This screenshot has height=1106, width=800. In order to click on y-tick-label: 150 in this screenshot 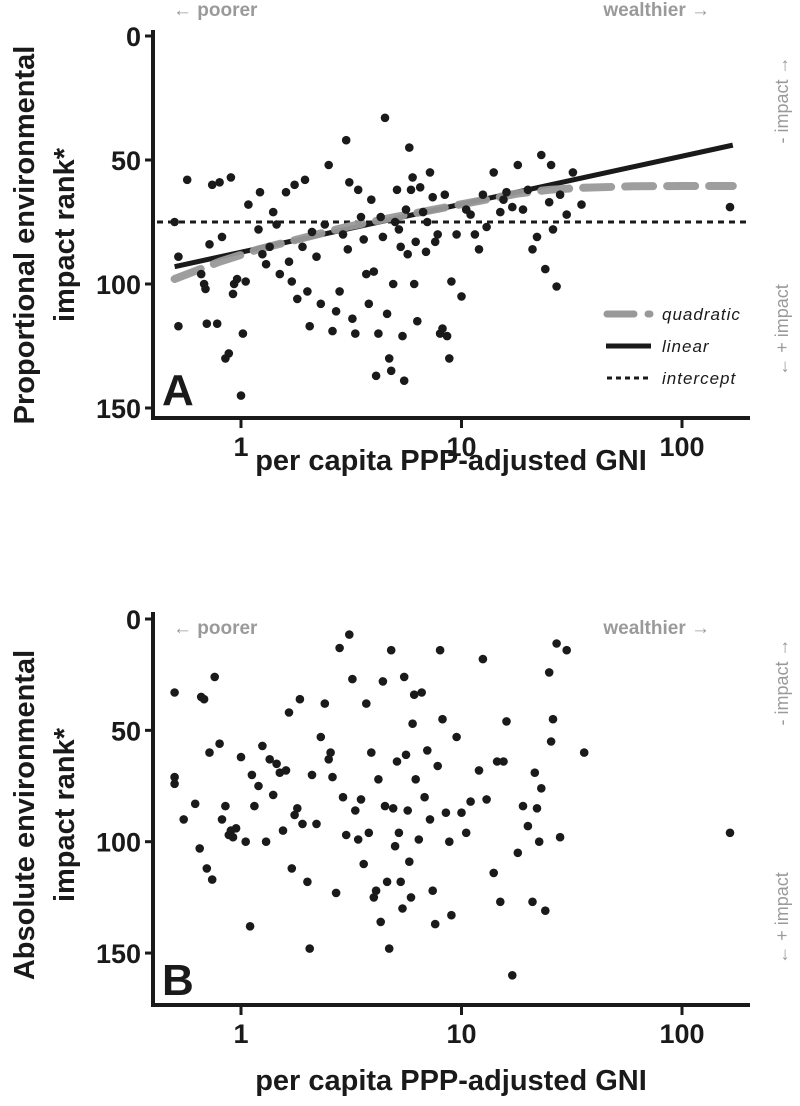, I will do `click(118, 409)`.